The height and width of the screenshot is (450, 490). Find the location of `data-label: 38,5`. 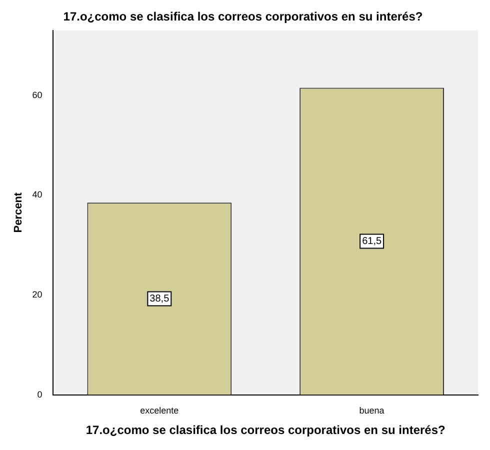

data-label: 38,5 is located at coordinates (160, 298).